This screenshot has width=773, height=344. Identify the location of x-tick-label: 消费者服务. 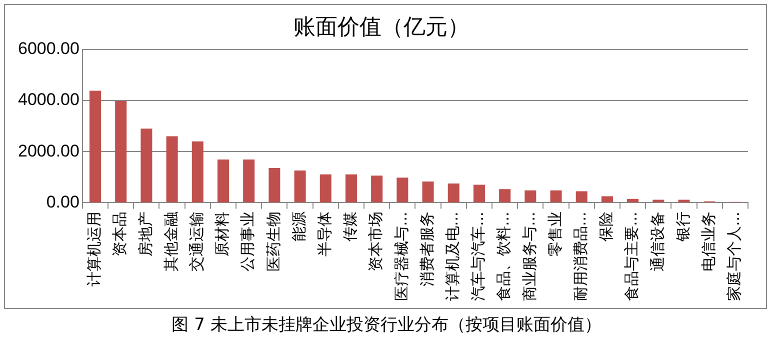
(427, 249).